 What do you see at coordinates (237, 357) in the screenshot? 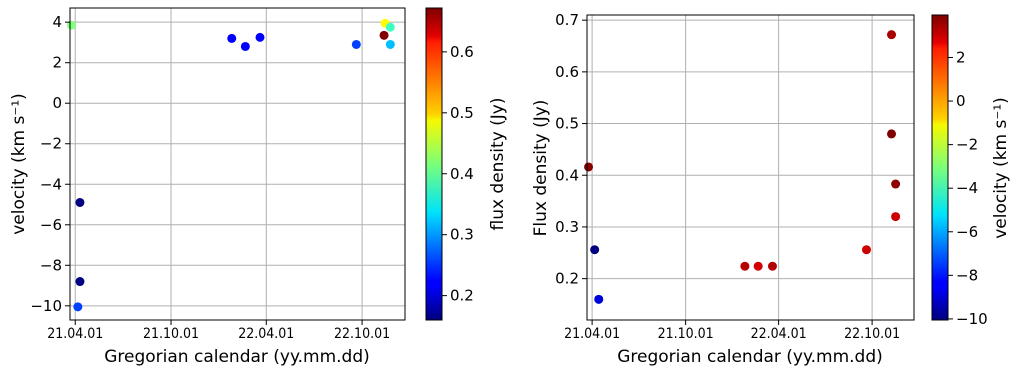
I see `left-x-axis-label: Gregorian calendar (yy.mm.dd)` at bounding box center [237, 357].